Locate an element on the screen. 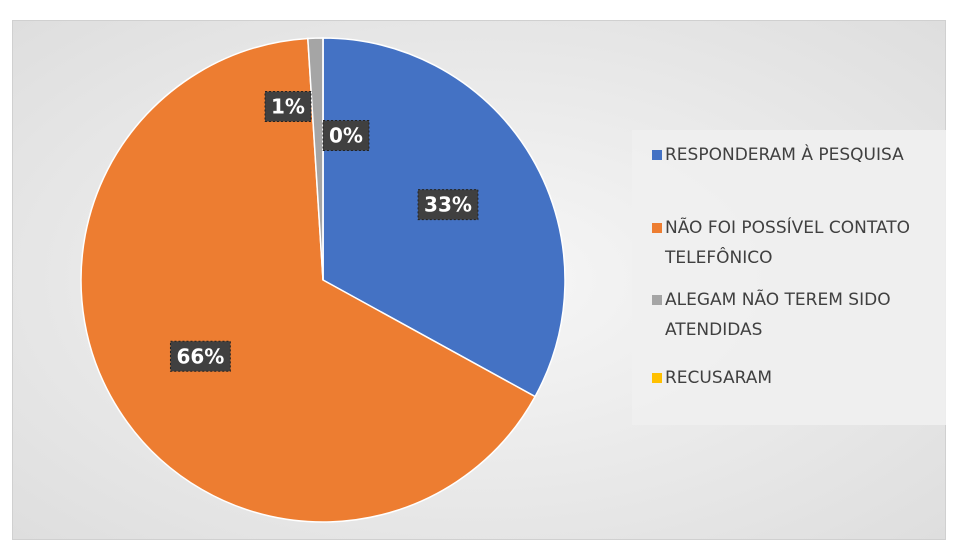 The width and height of the screenshot is (958, 545). legend-item: ALEGAM NÃO TEREM SIDO ATENDIDAS is located at coordinates (803, 315).